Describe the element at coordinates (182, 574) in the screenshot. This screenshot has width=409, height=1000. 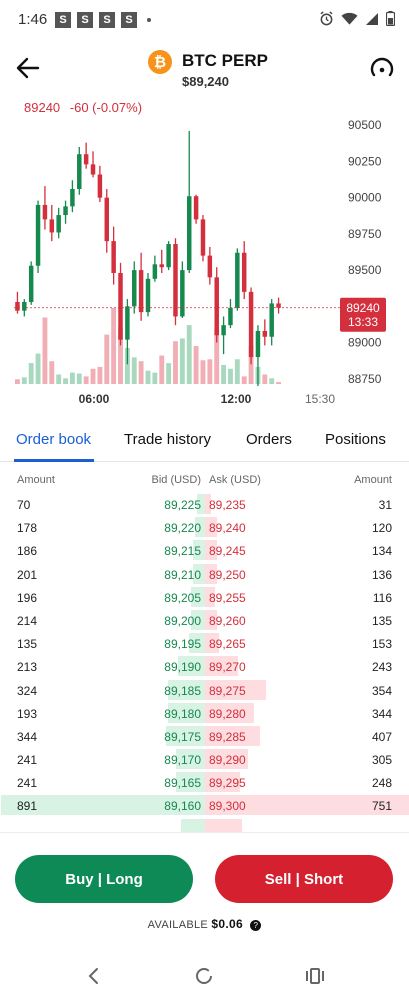
I see `bid-price: 89,210` at that location.